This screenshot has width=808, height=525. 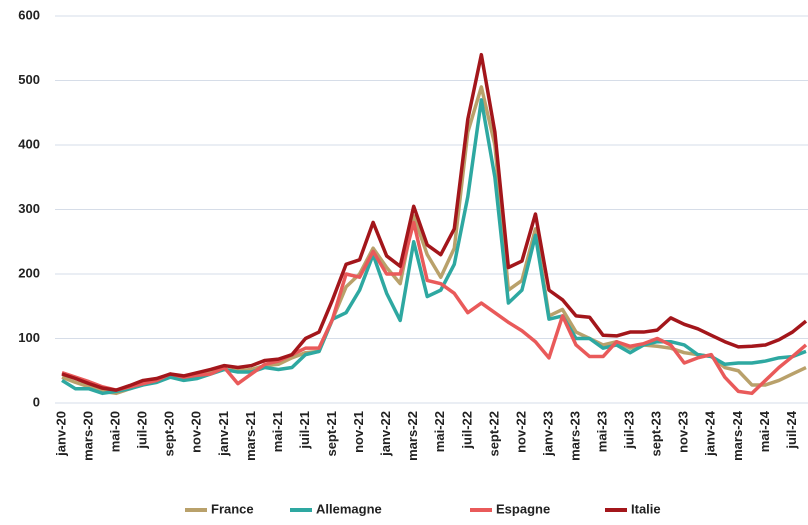 What do you see at coordinates (331, 434) in the screenshot?
I see `x-tick-label: sept-21` at bounding box center [331, 434].